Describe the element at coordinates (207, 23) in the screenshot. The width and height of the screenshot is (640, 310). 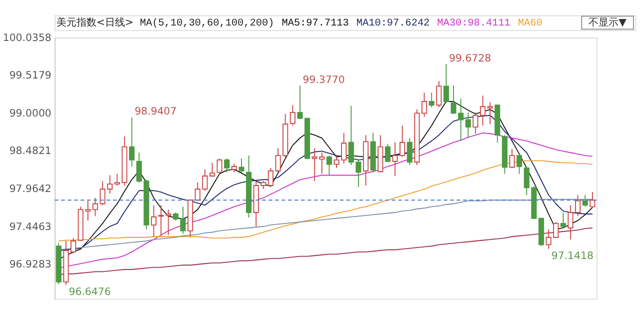
I see `chart-subtitle: MA(5,10,30,60,100,200)` at that location.